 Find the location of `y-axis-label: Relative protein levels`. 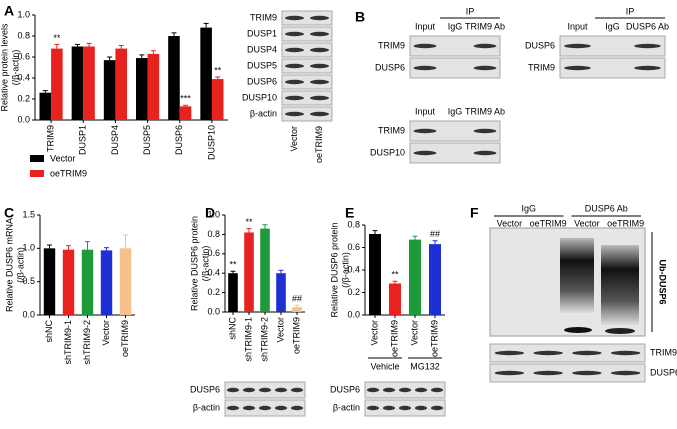

y-axis-label: Relative protein levels is located at coordinates (4, 67).